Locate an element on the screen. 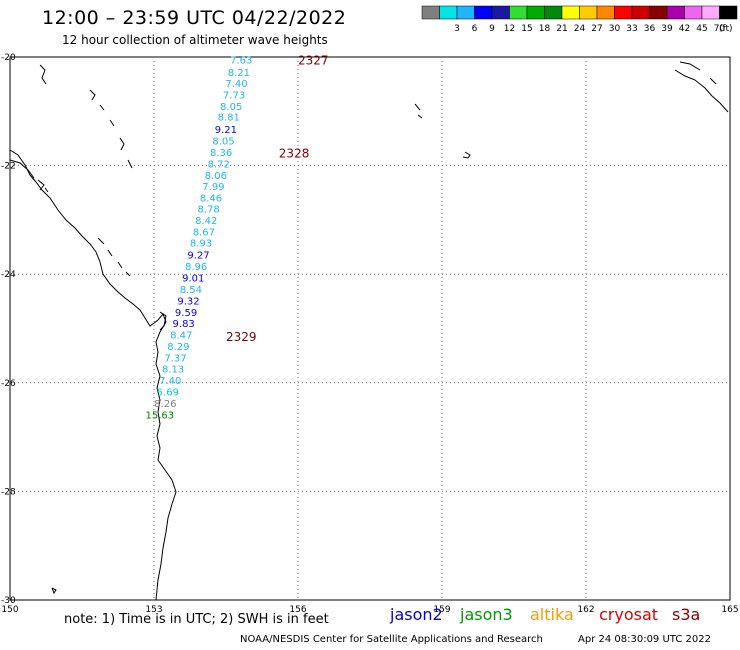 This screenshot has width=740, height=650. legend-cryosat: cryosat is located at coordinates (629, 614).